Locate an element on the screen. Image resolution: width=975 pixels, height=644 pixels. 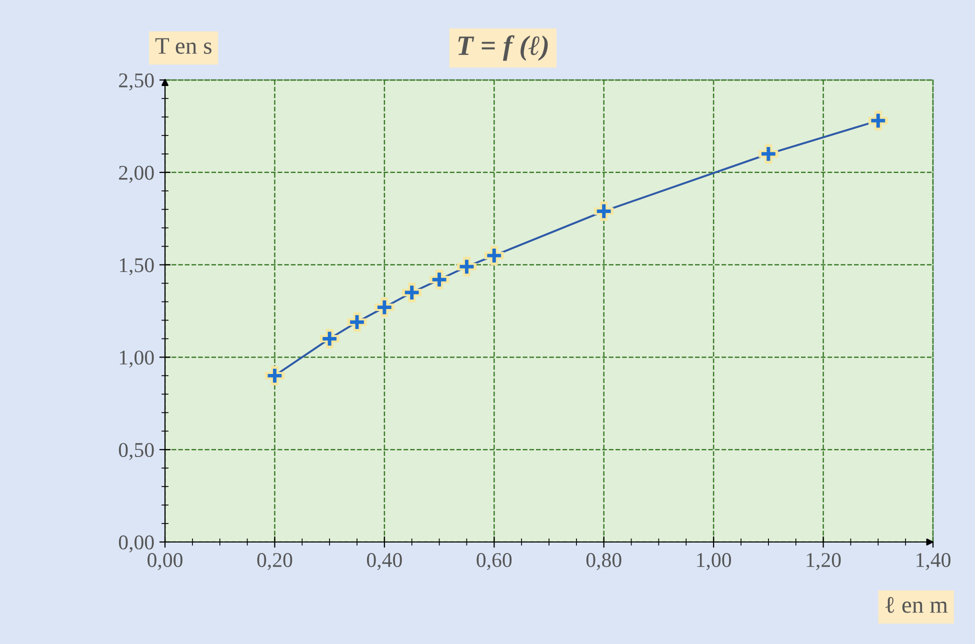
x-tick-label: 1,20 is located at coordinates (823, 561).